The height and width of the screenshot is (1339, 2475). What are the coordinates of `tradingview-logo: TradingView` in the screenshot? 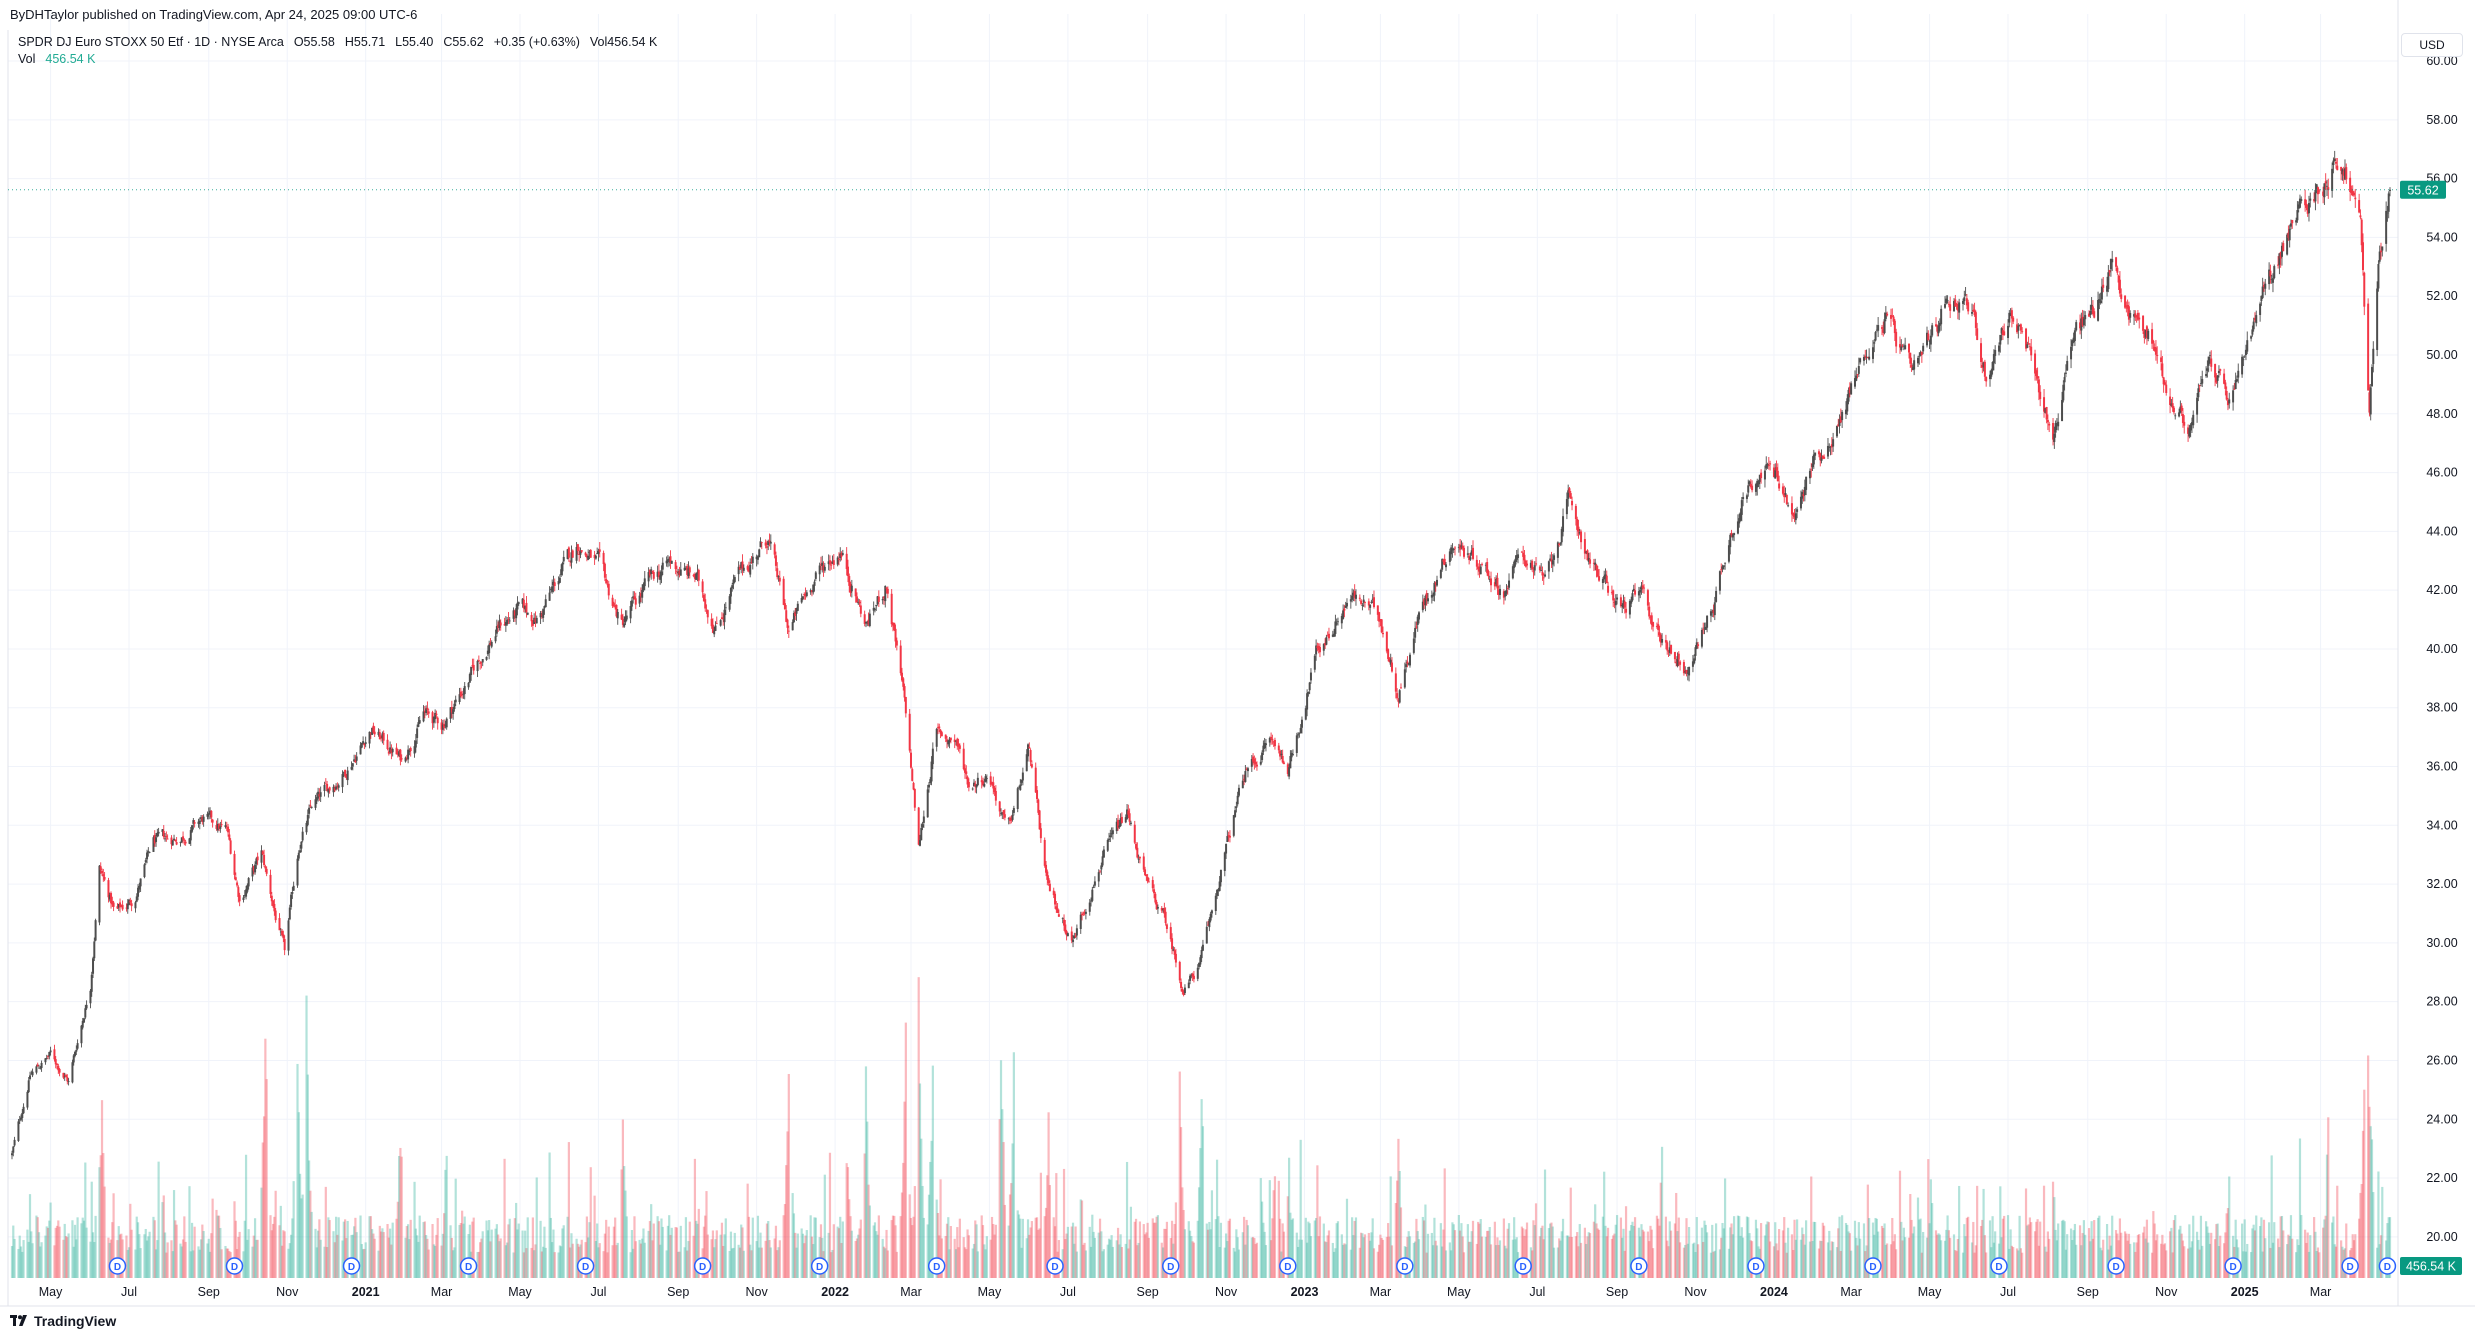 It's located at (63, 1321).